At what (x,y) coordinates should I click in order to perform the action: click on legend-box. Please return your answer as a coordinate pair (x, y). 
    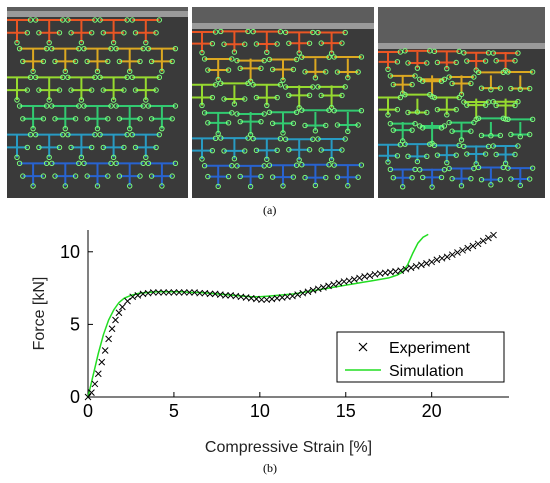
    Looking at the image, I should click on (420, 357).